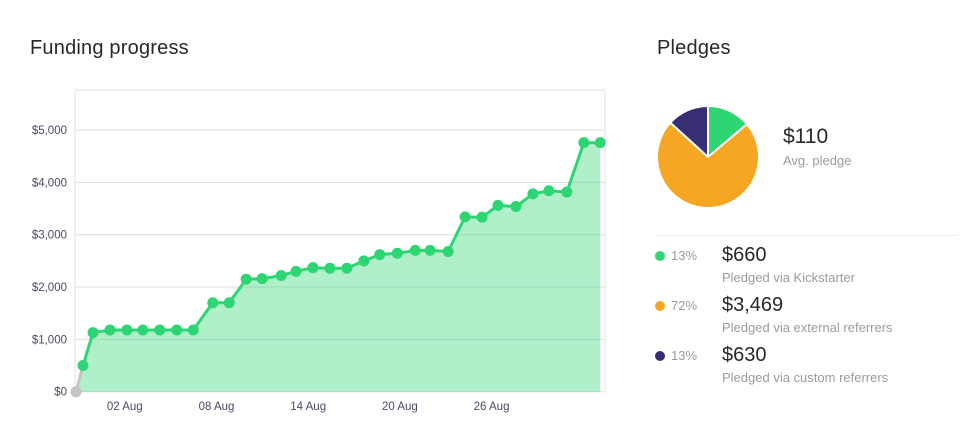 The width and height of the screenshot is (974, 442). Describe the element at coordinates (660, 255) in the screenshot. I see `kickstarter-dot-icon` at that location.